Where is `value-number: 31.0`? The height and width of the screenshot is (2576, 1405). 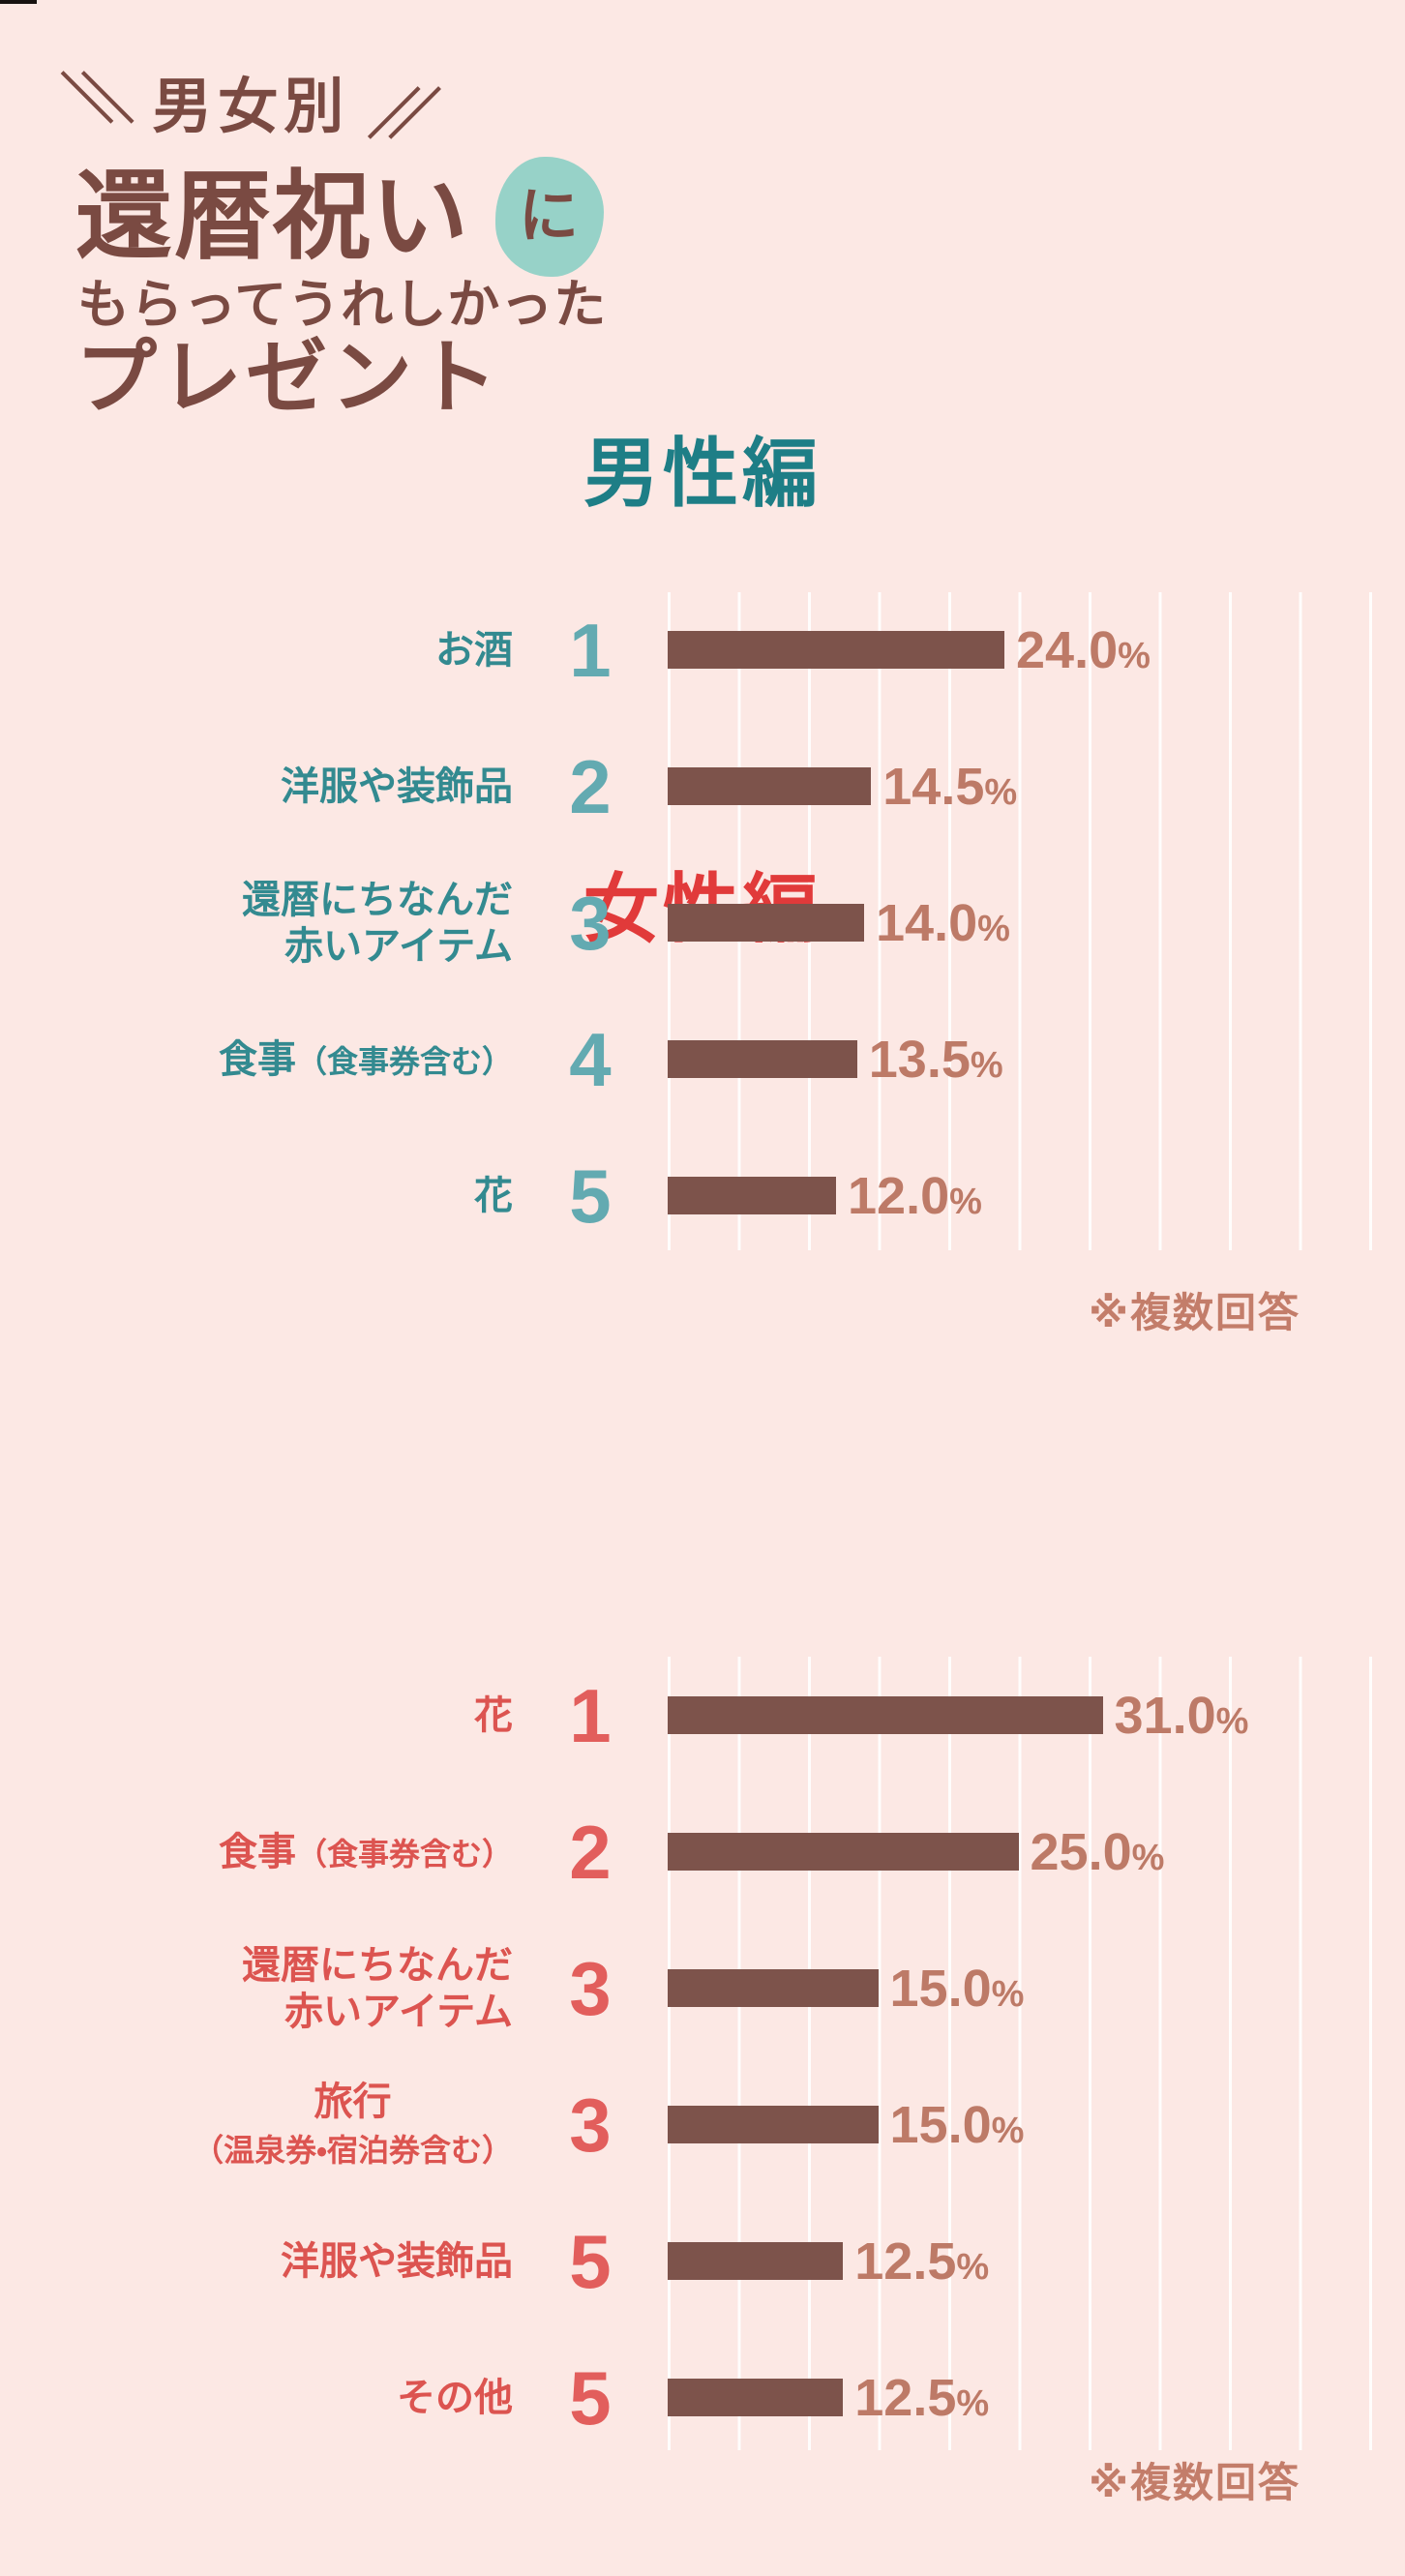 value-number: 31.0 is located at coordinates (1165, 1715).